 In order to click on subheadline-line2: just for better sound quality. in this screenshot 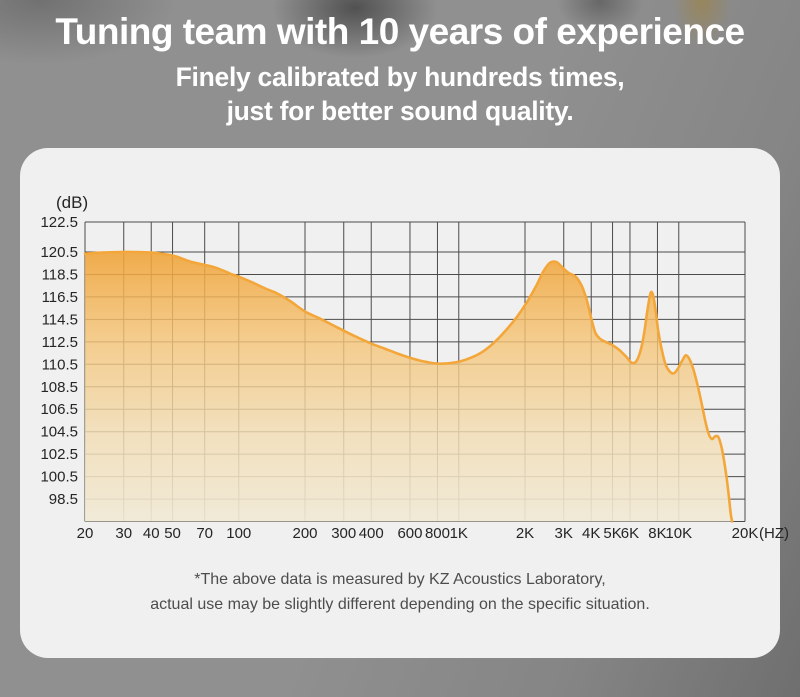, I will do `click(400, 111)`.